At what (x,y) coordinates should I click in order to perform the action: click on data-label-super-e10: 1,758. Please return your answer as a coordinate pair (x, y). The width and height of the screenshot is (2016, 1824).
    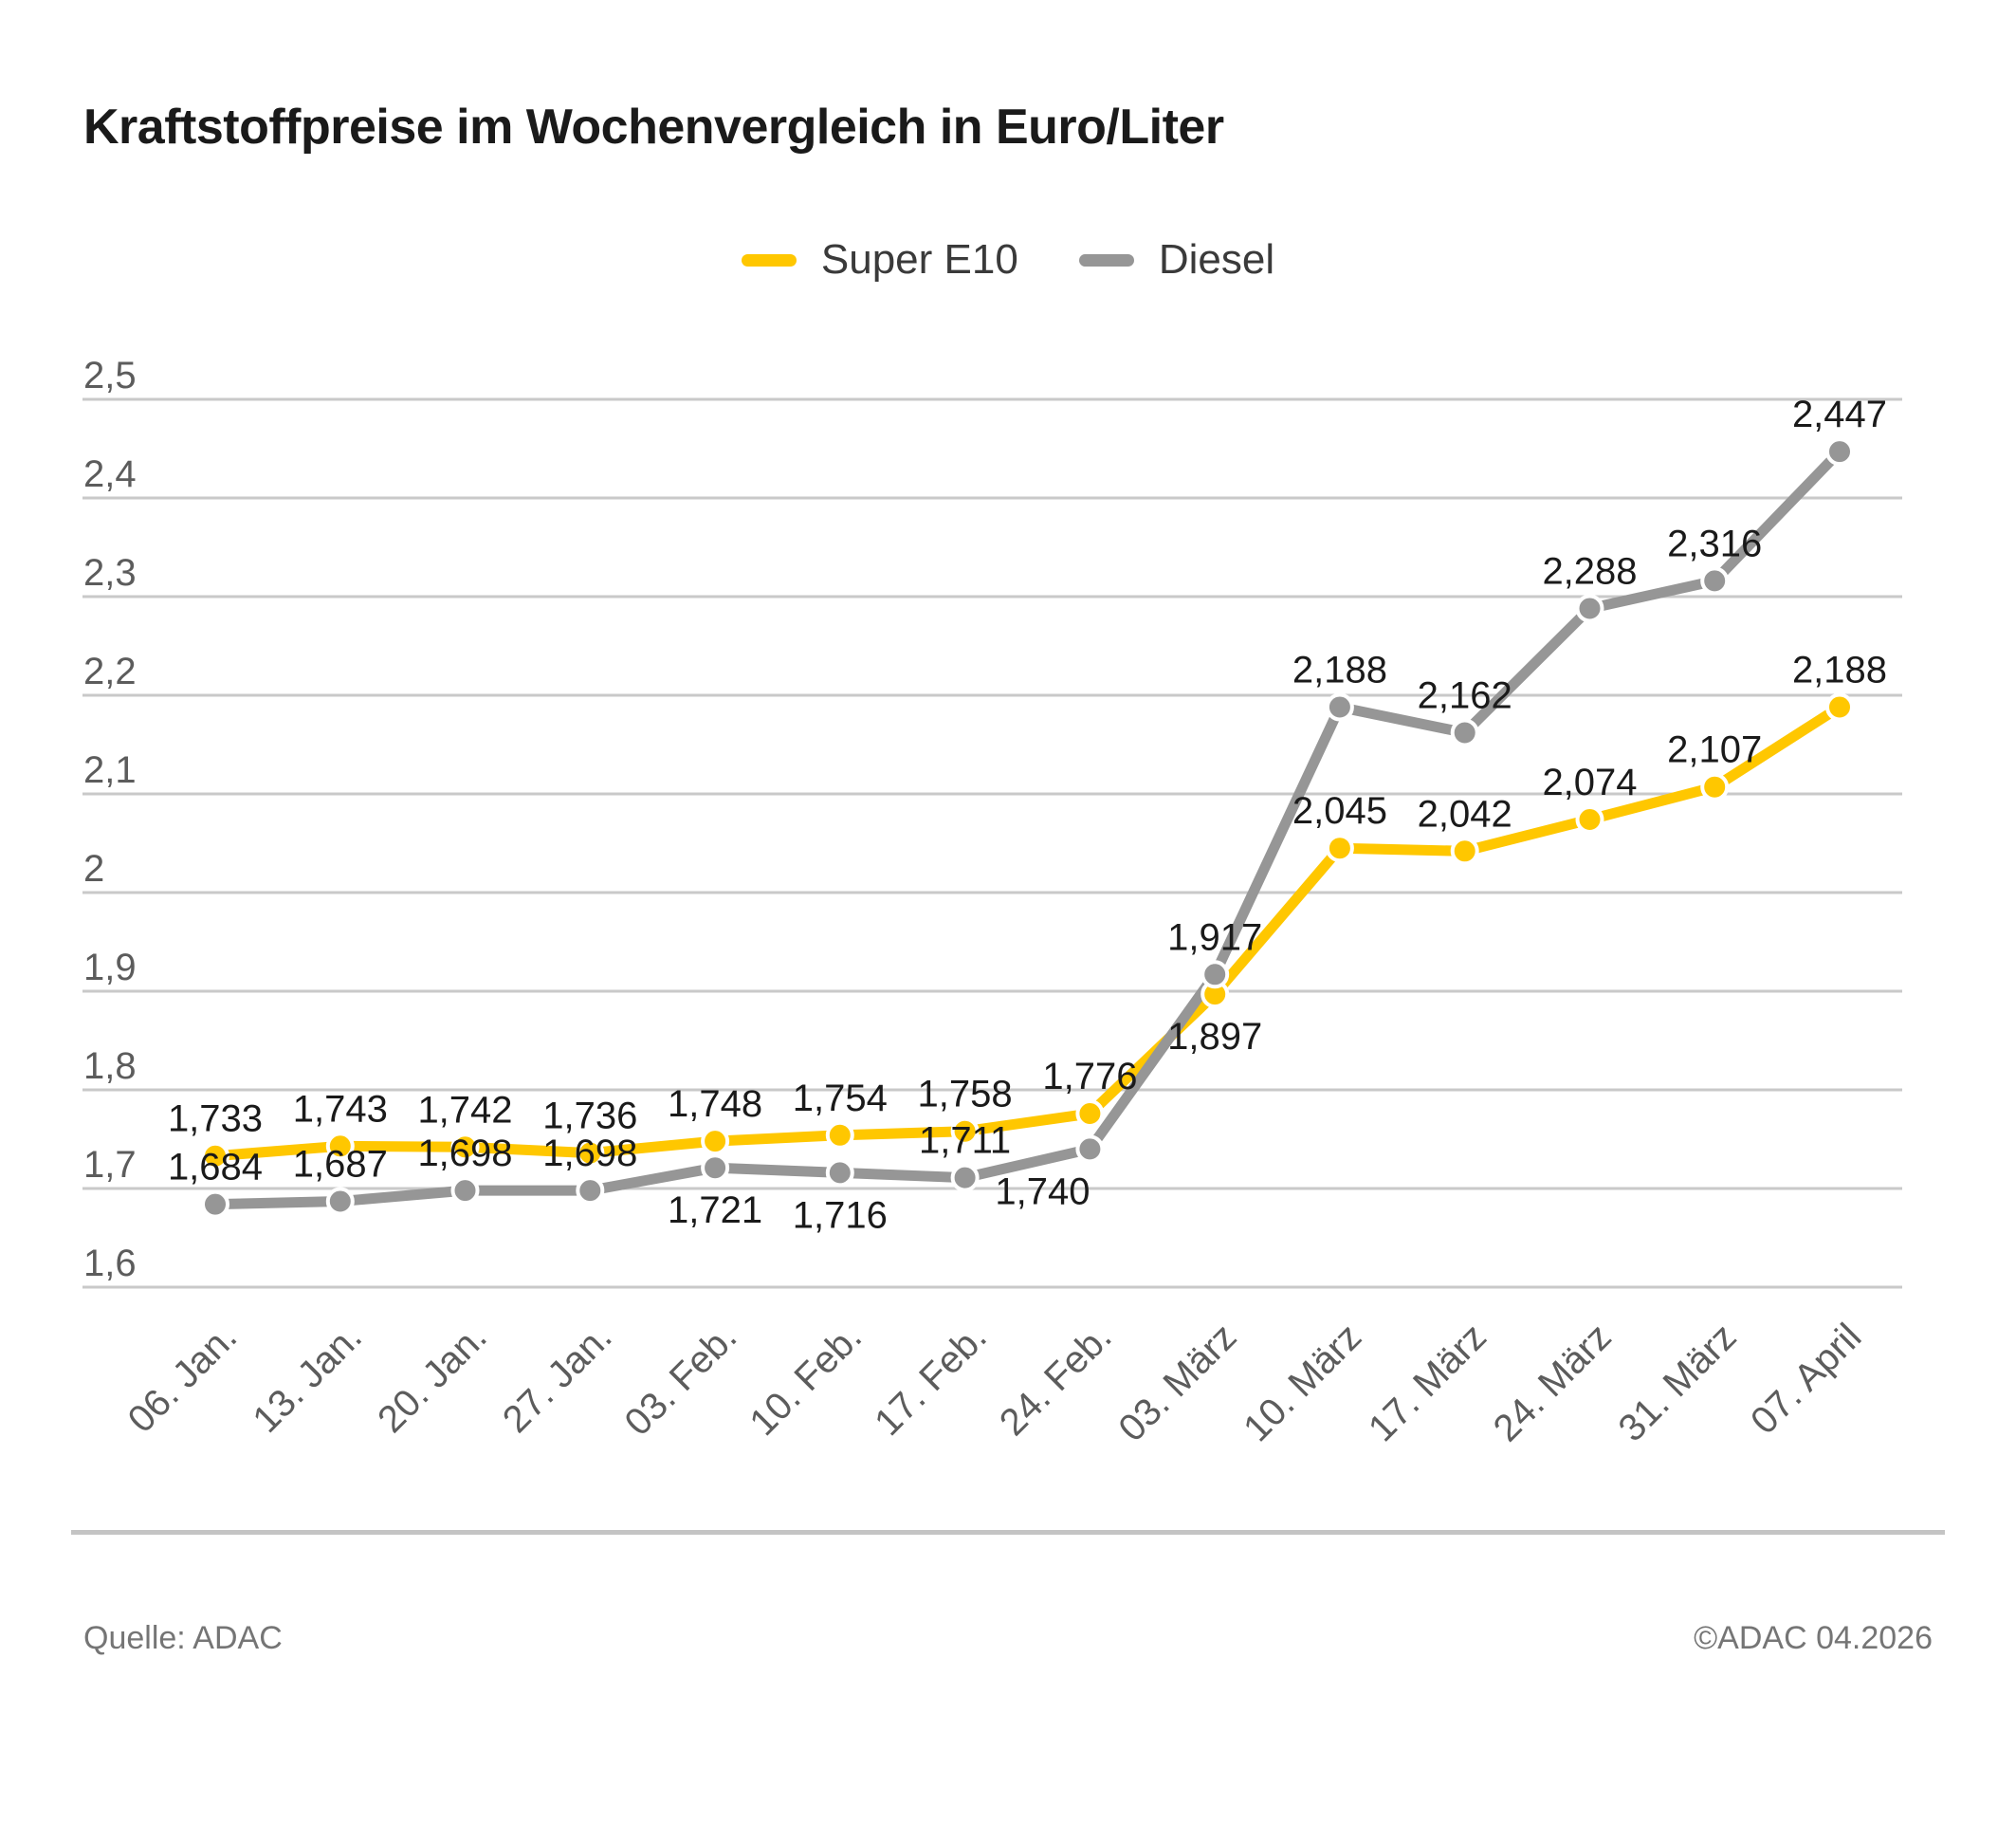
    Looking at the image, I should click on (965, 1094).